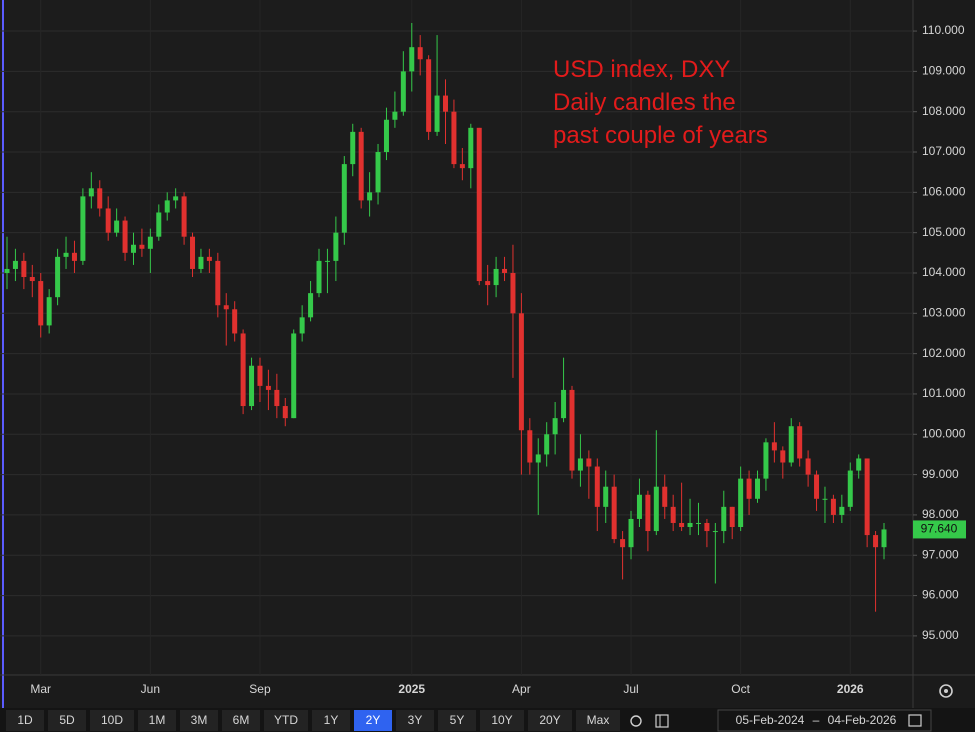 The width and height of the screenshot is (975, 732). I want to click on range-button: 3Y, so click(415, 720).